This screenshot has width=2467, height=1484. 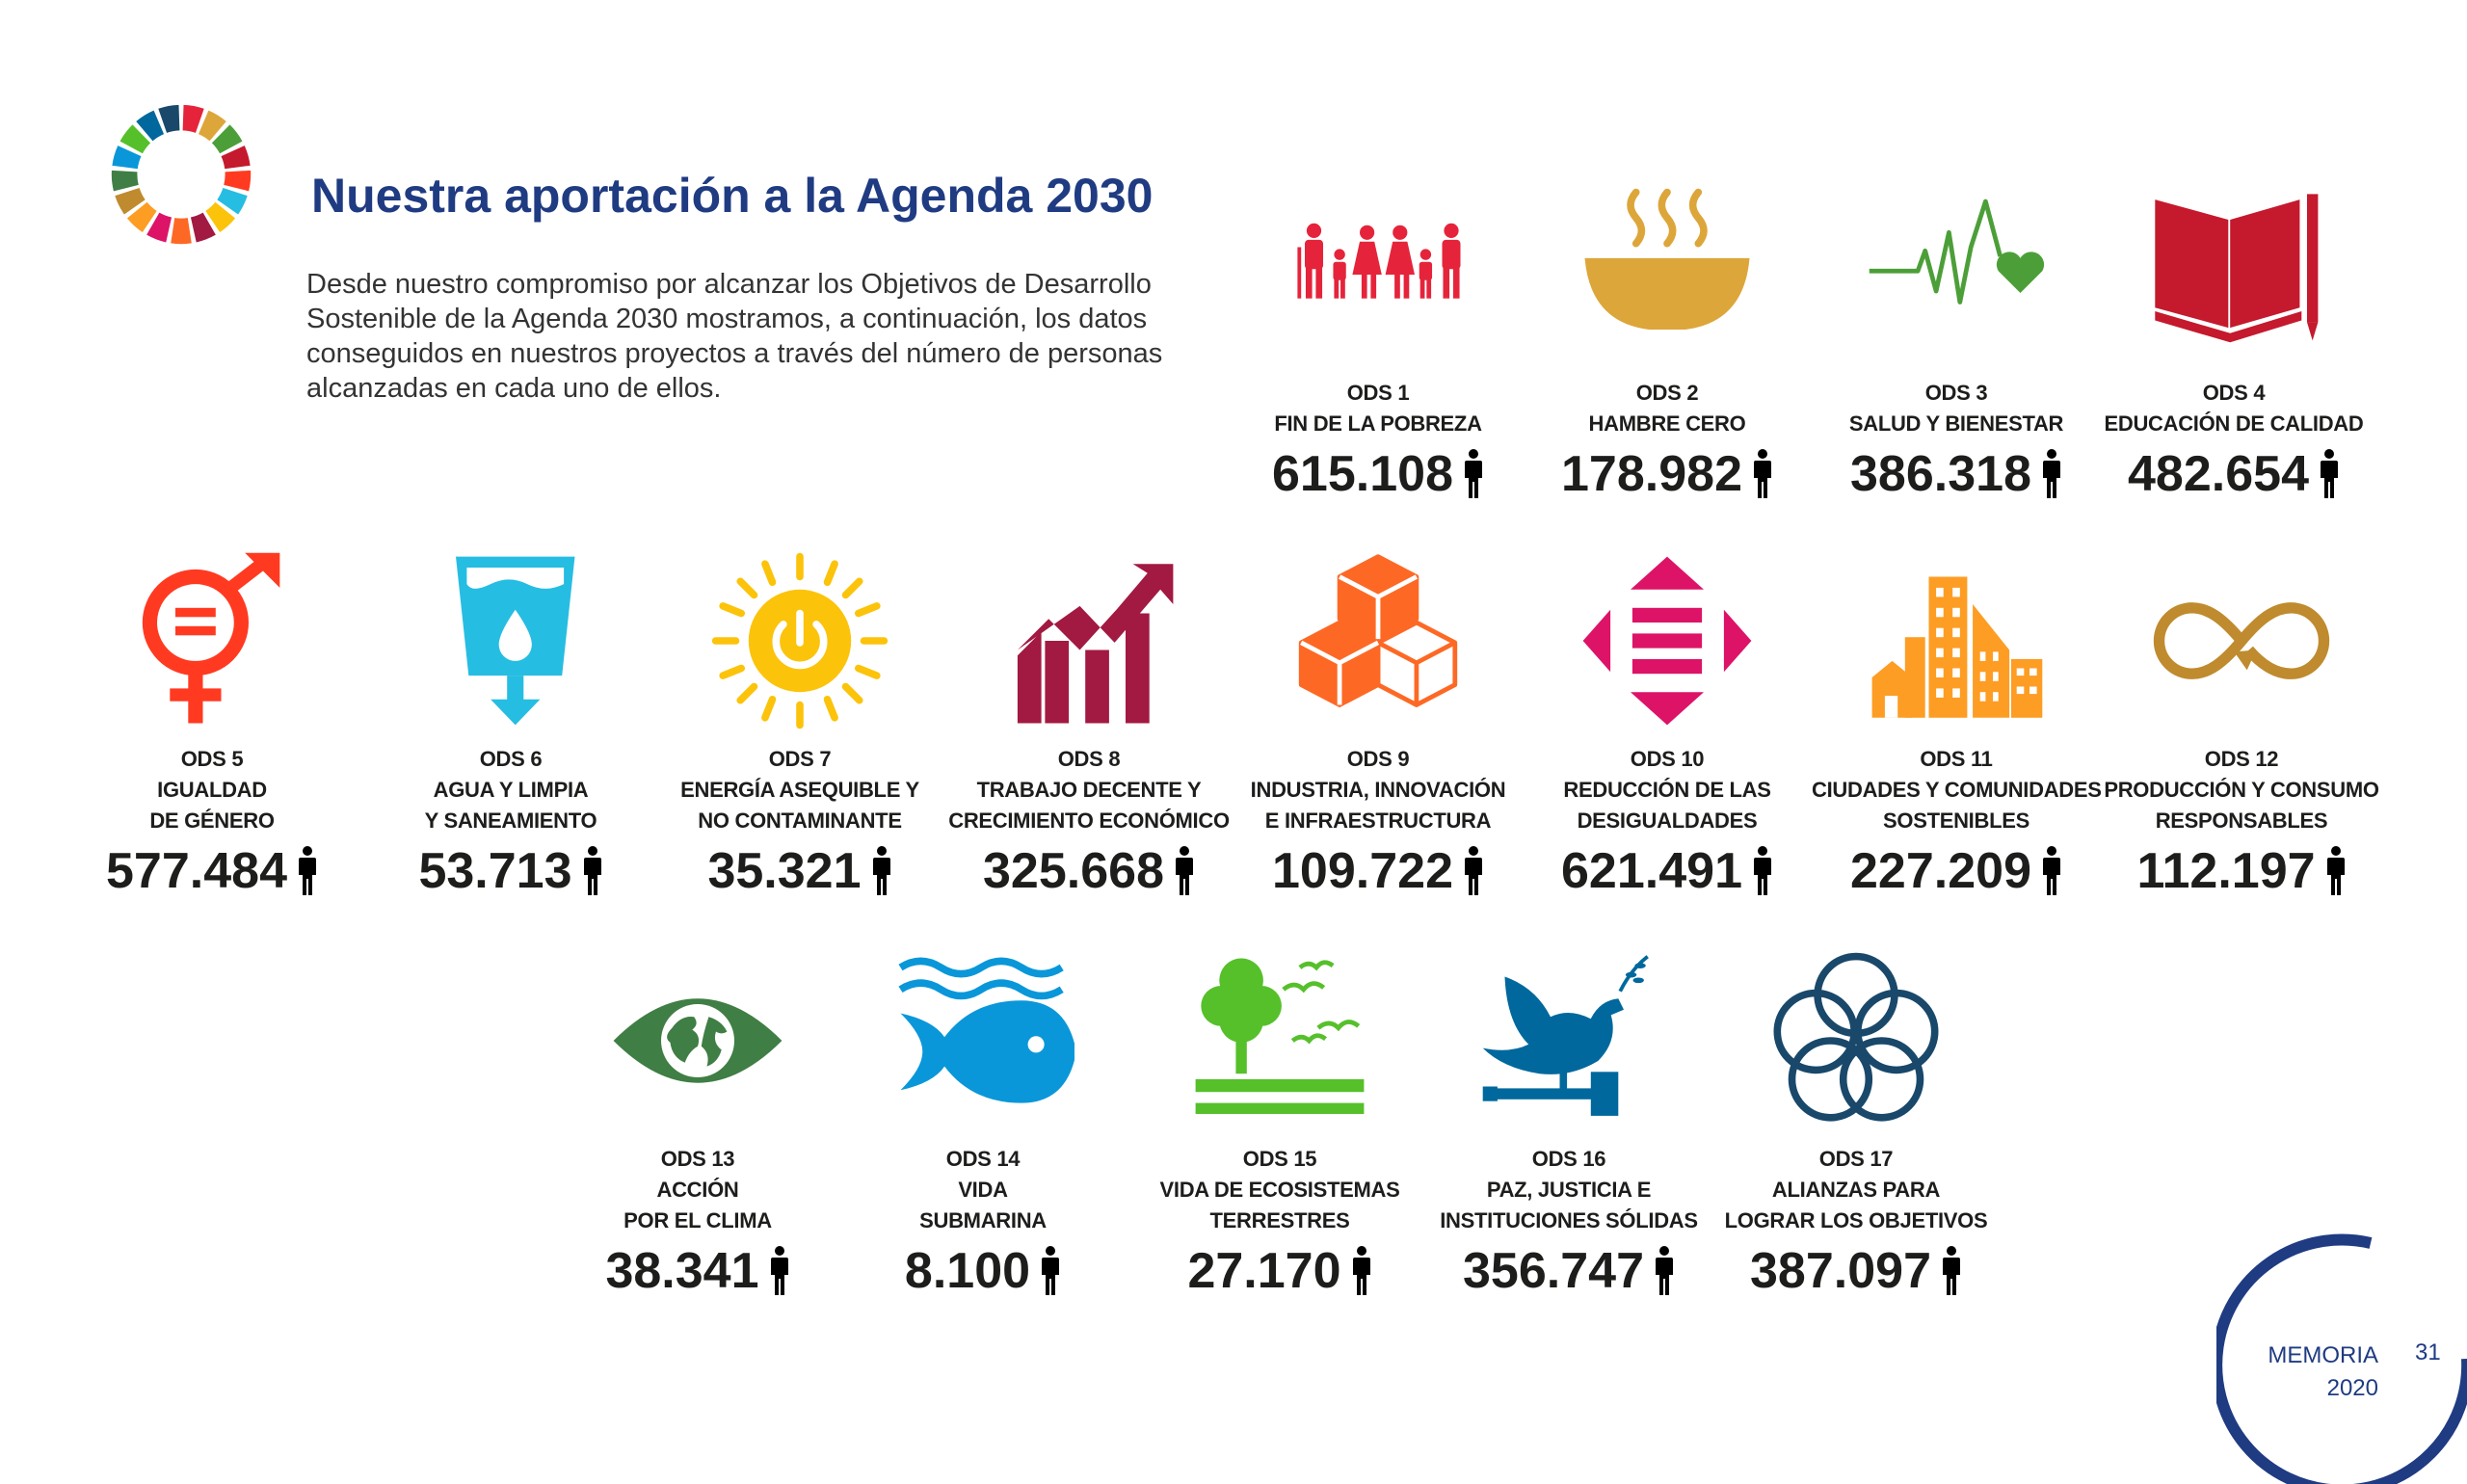 I want to click on sdg-name: HAMBRE CERO, so click(x=1667, y=423).